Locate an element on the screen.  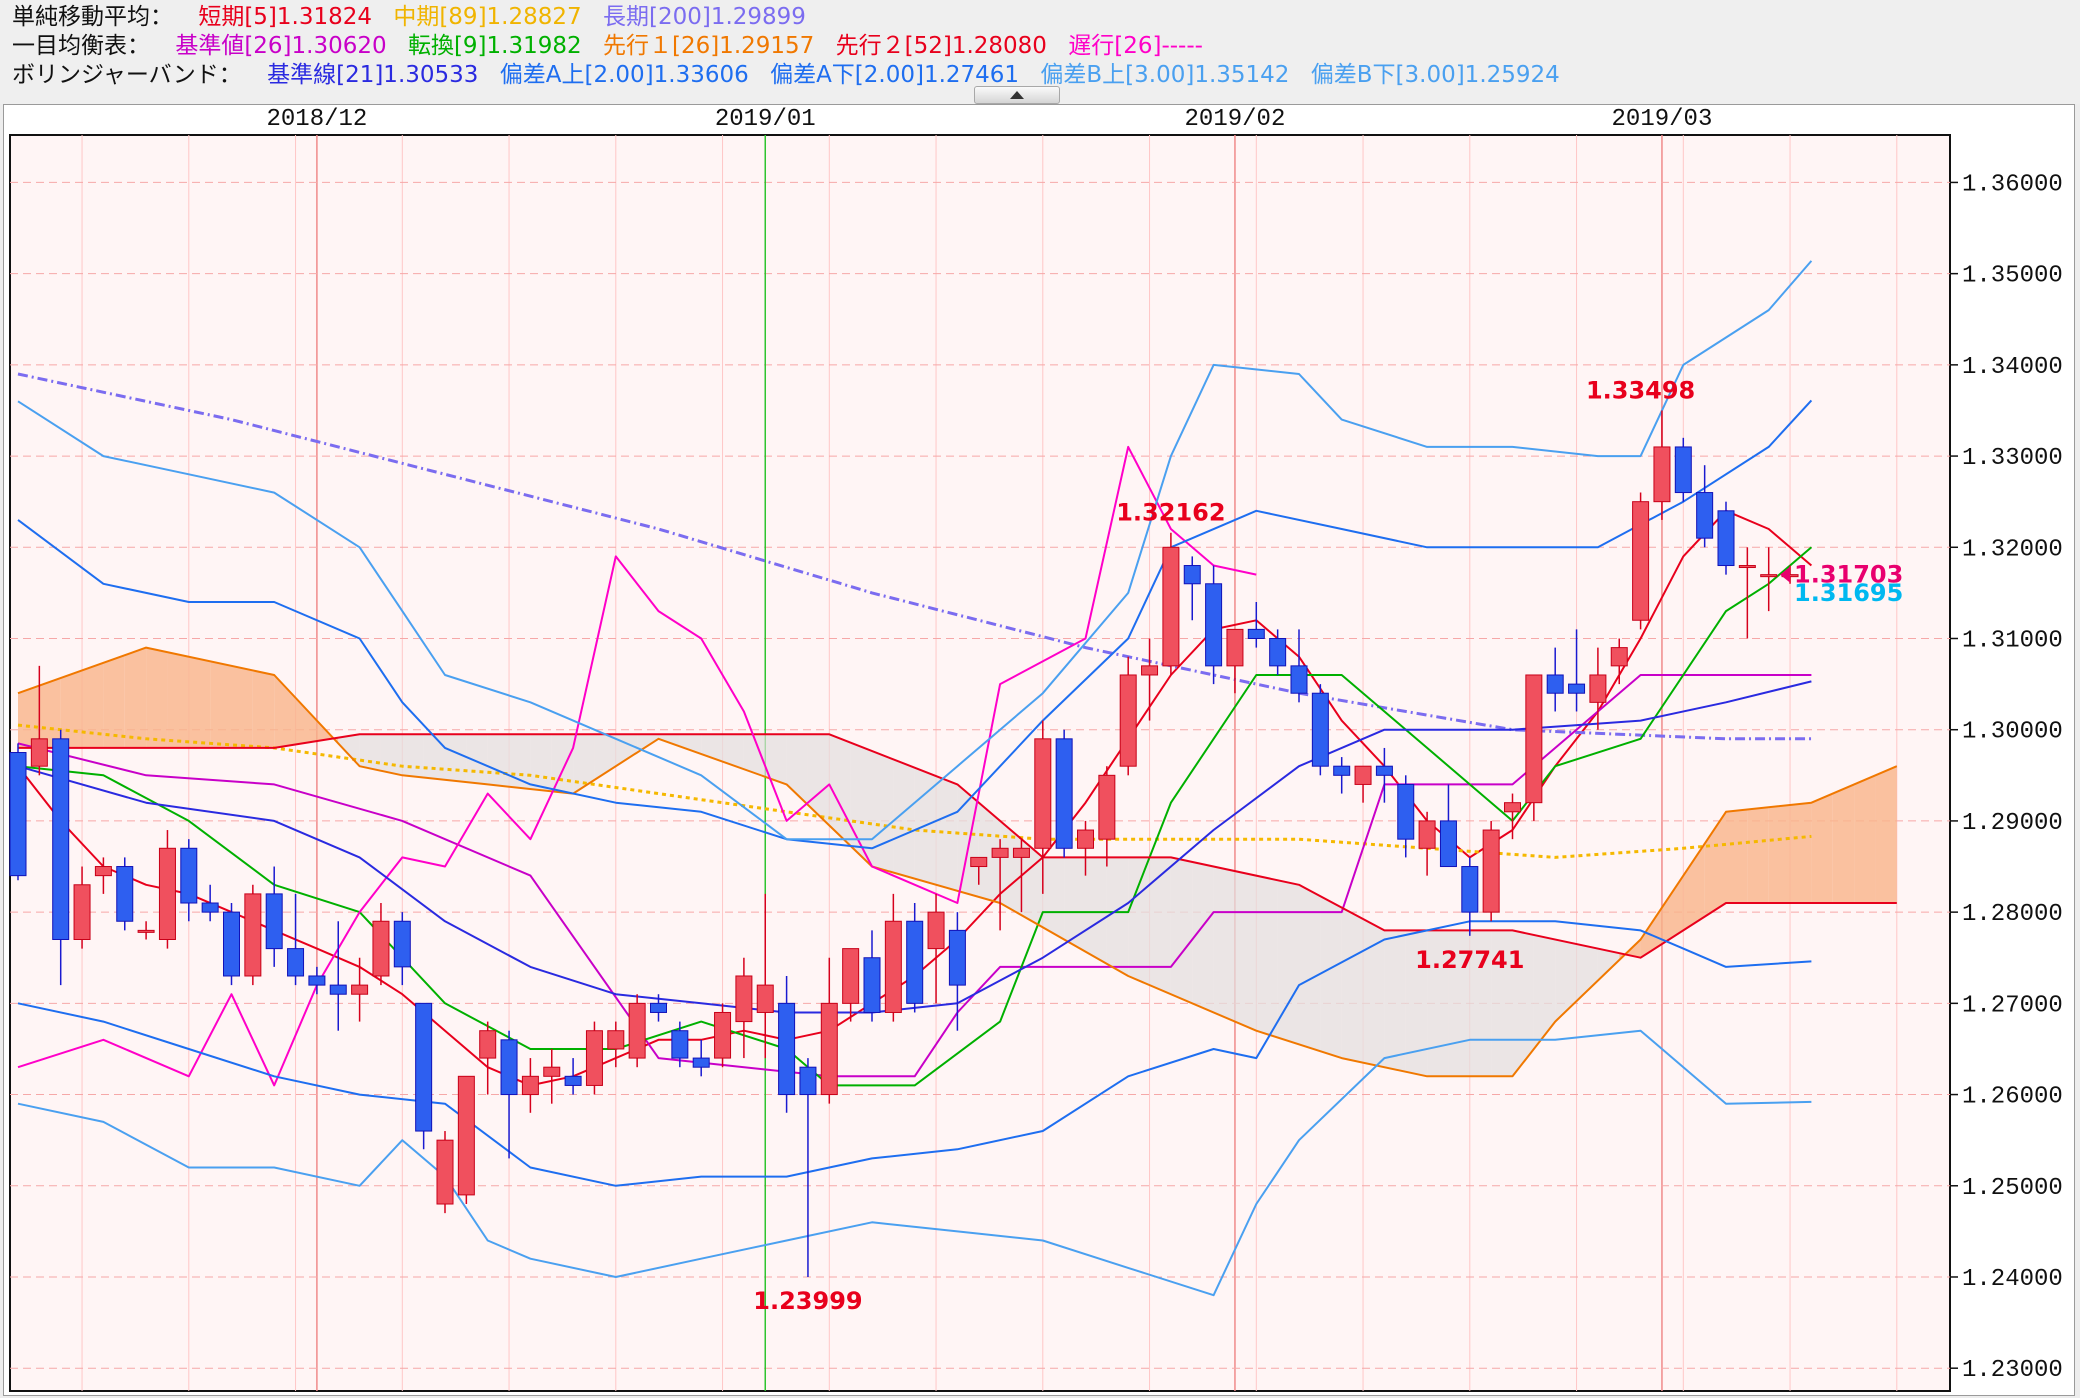
bollinger-a-lower-value: 偏差A下[2.00]1.27461 is located at coordinates (895, 75).